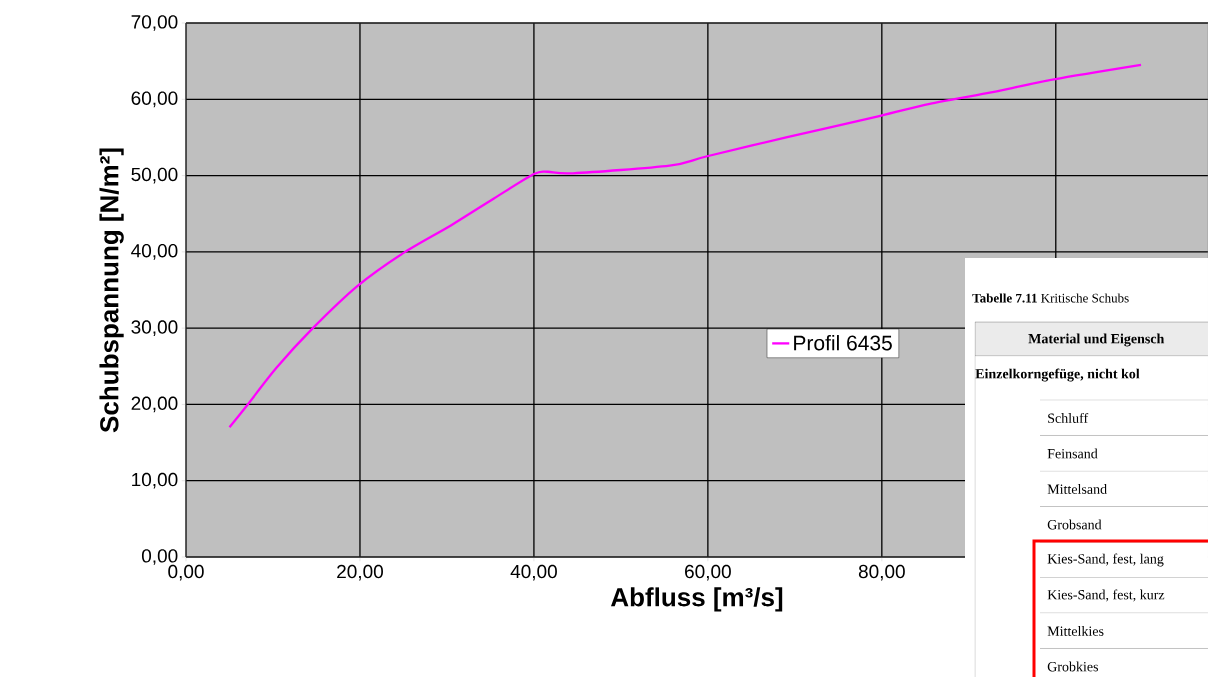  What do you see at coordinates (1068, 417) in the screenshot?
I see `annotation: Schluff` at bounding box center [1068, 417].